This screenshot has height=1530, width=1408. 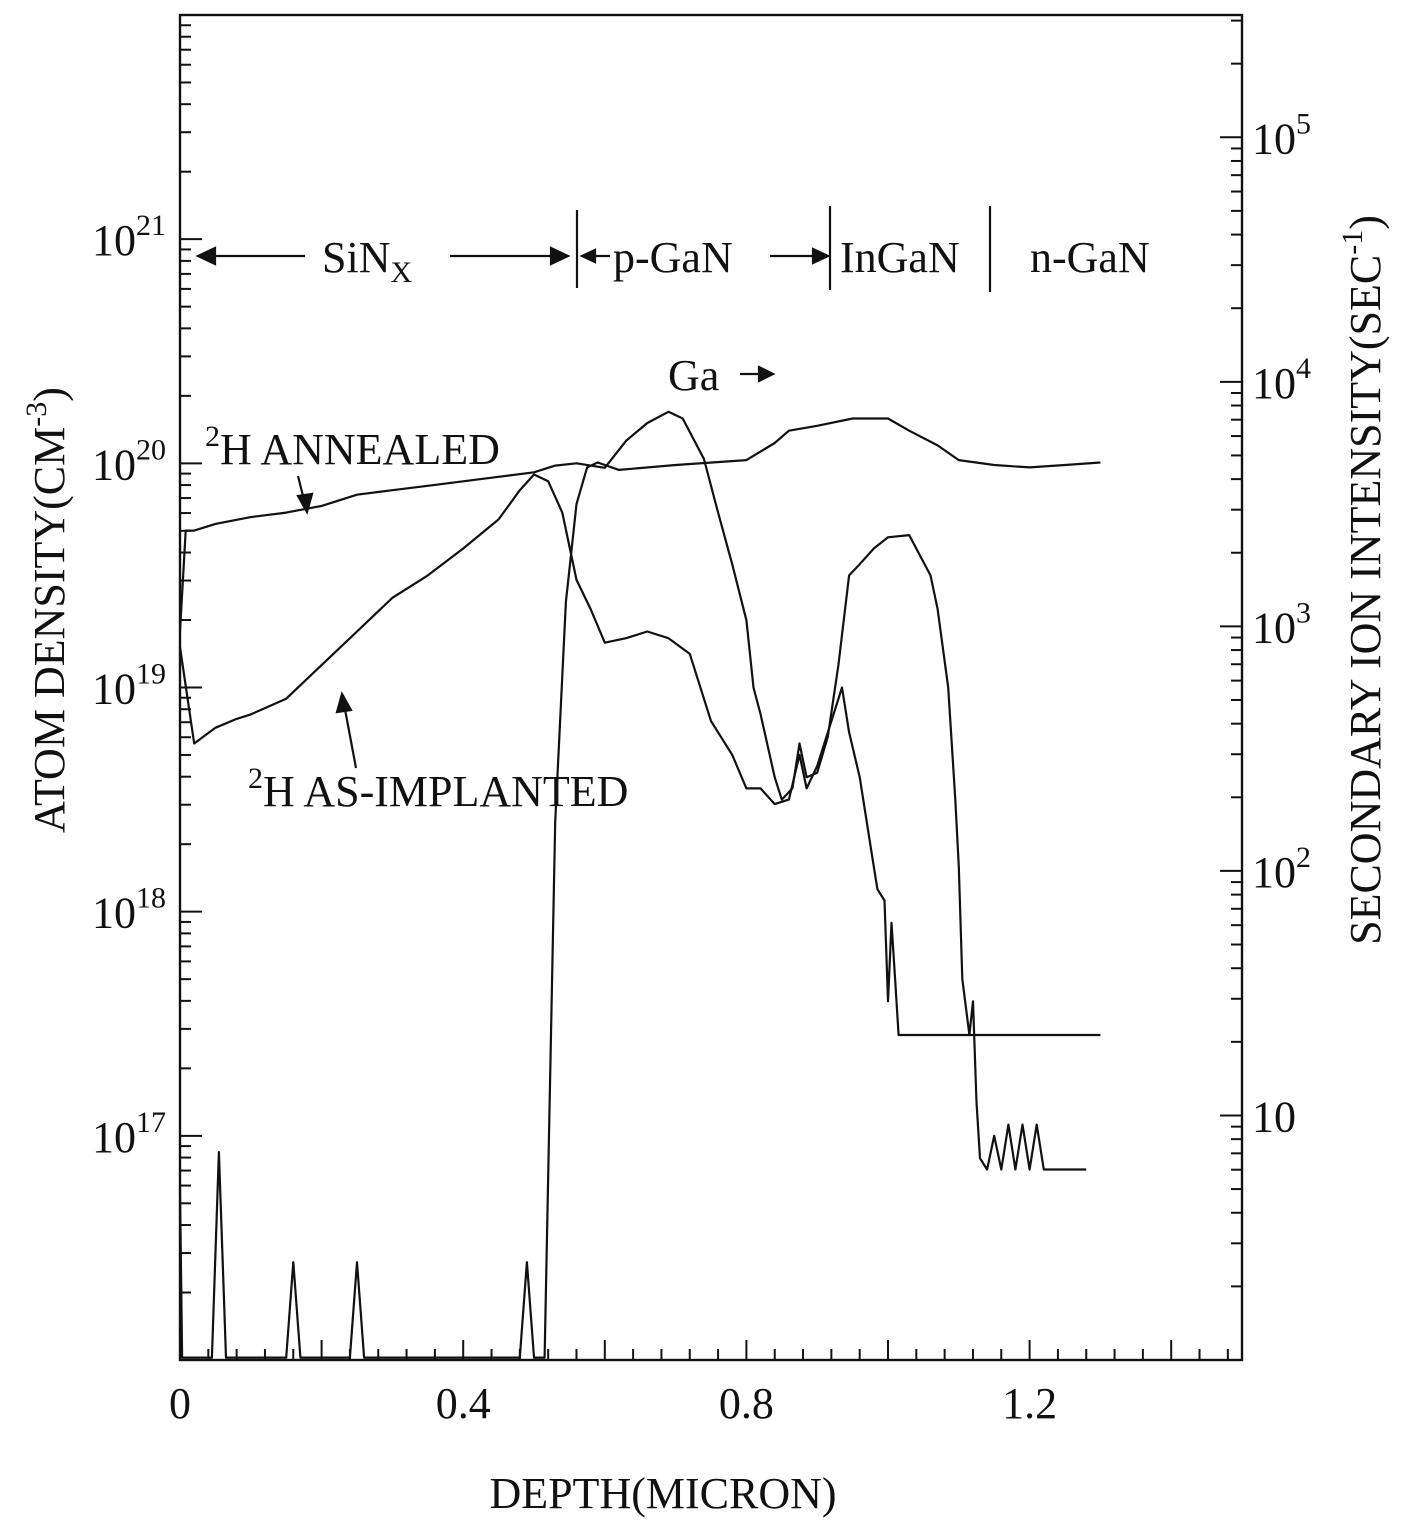 I want to click on sinx-arrow-left-head, so click(x=206, y=256).